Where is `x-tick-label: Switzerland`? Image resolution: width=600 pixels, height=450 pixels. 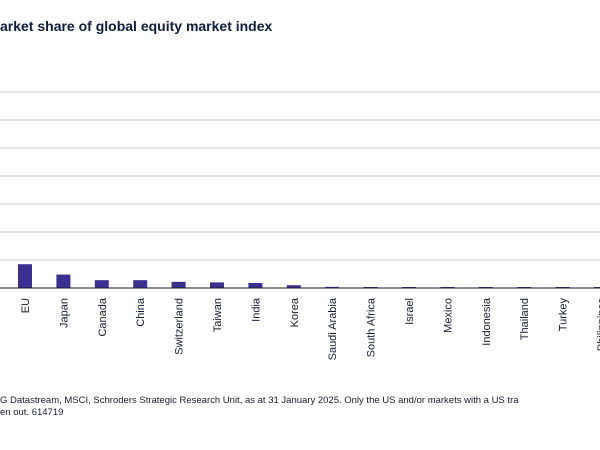
x-tick-label: Switzerland is located at coordinates (180, 326).